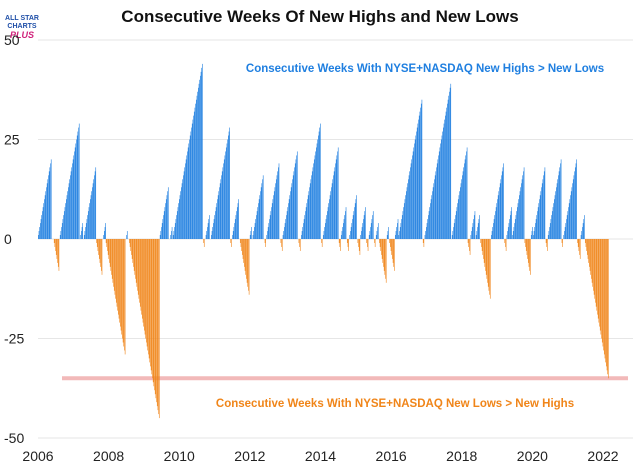 The image size is (640, 466). Describe the element at coordinates (22, 27) in the screenshot. I see `brand-logo: ALL STAR CHARTS PLUS` at that location.